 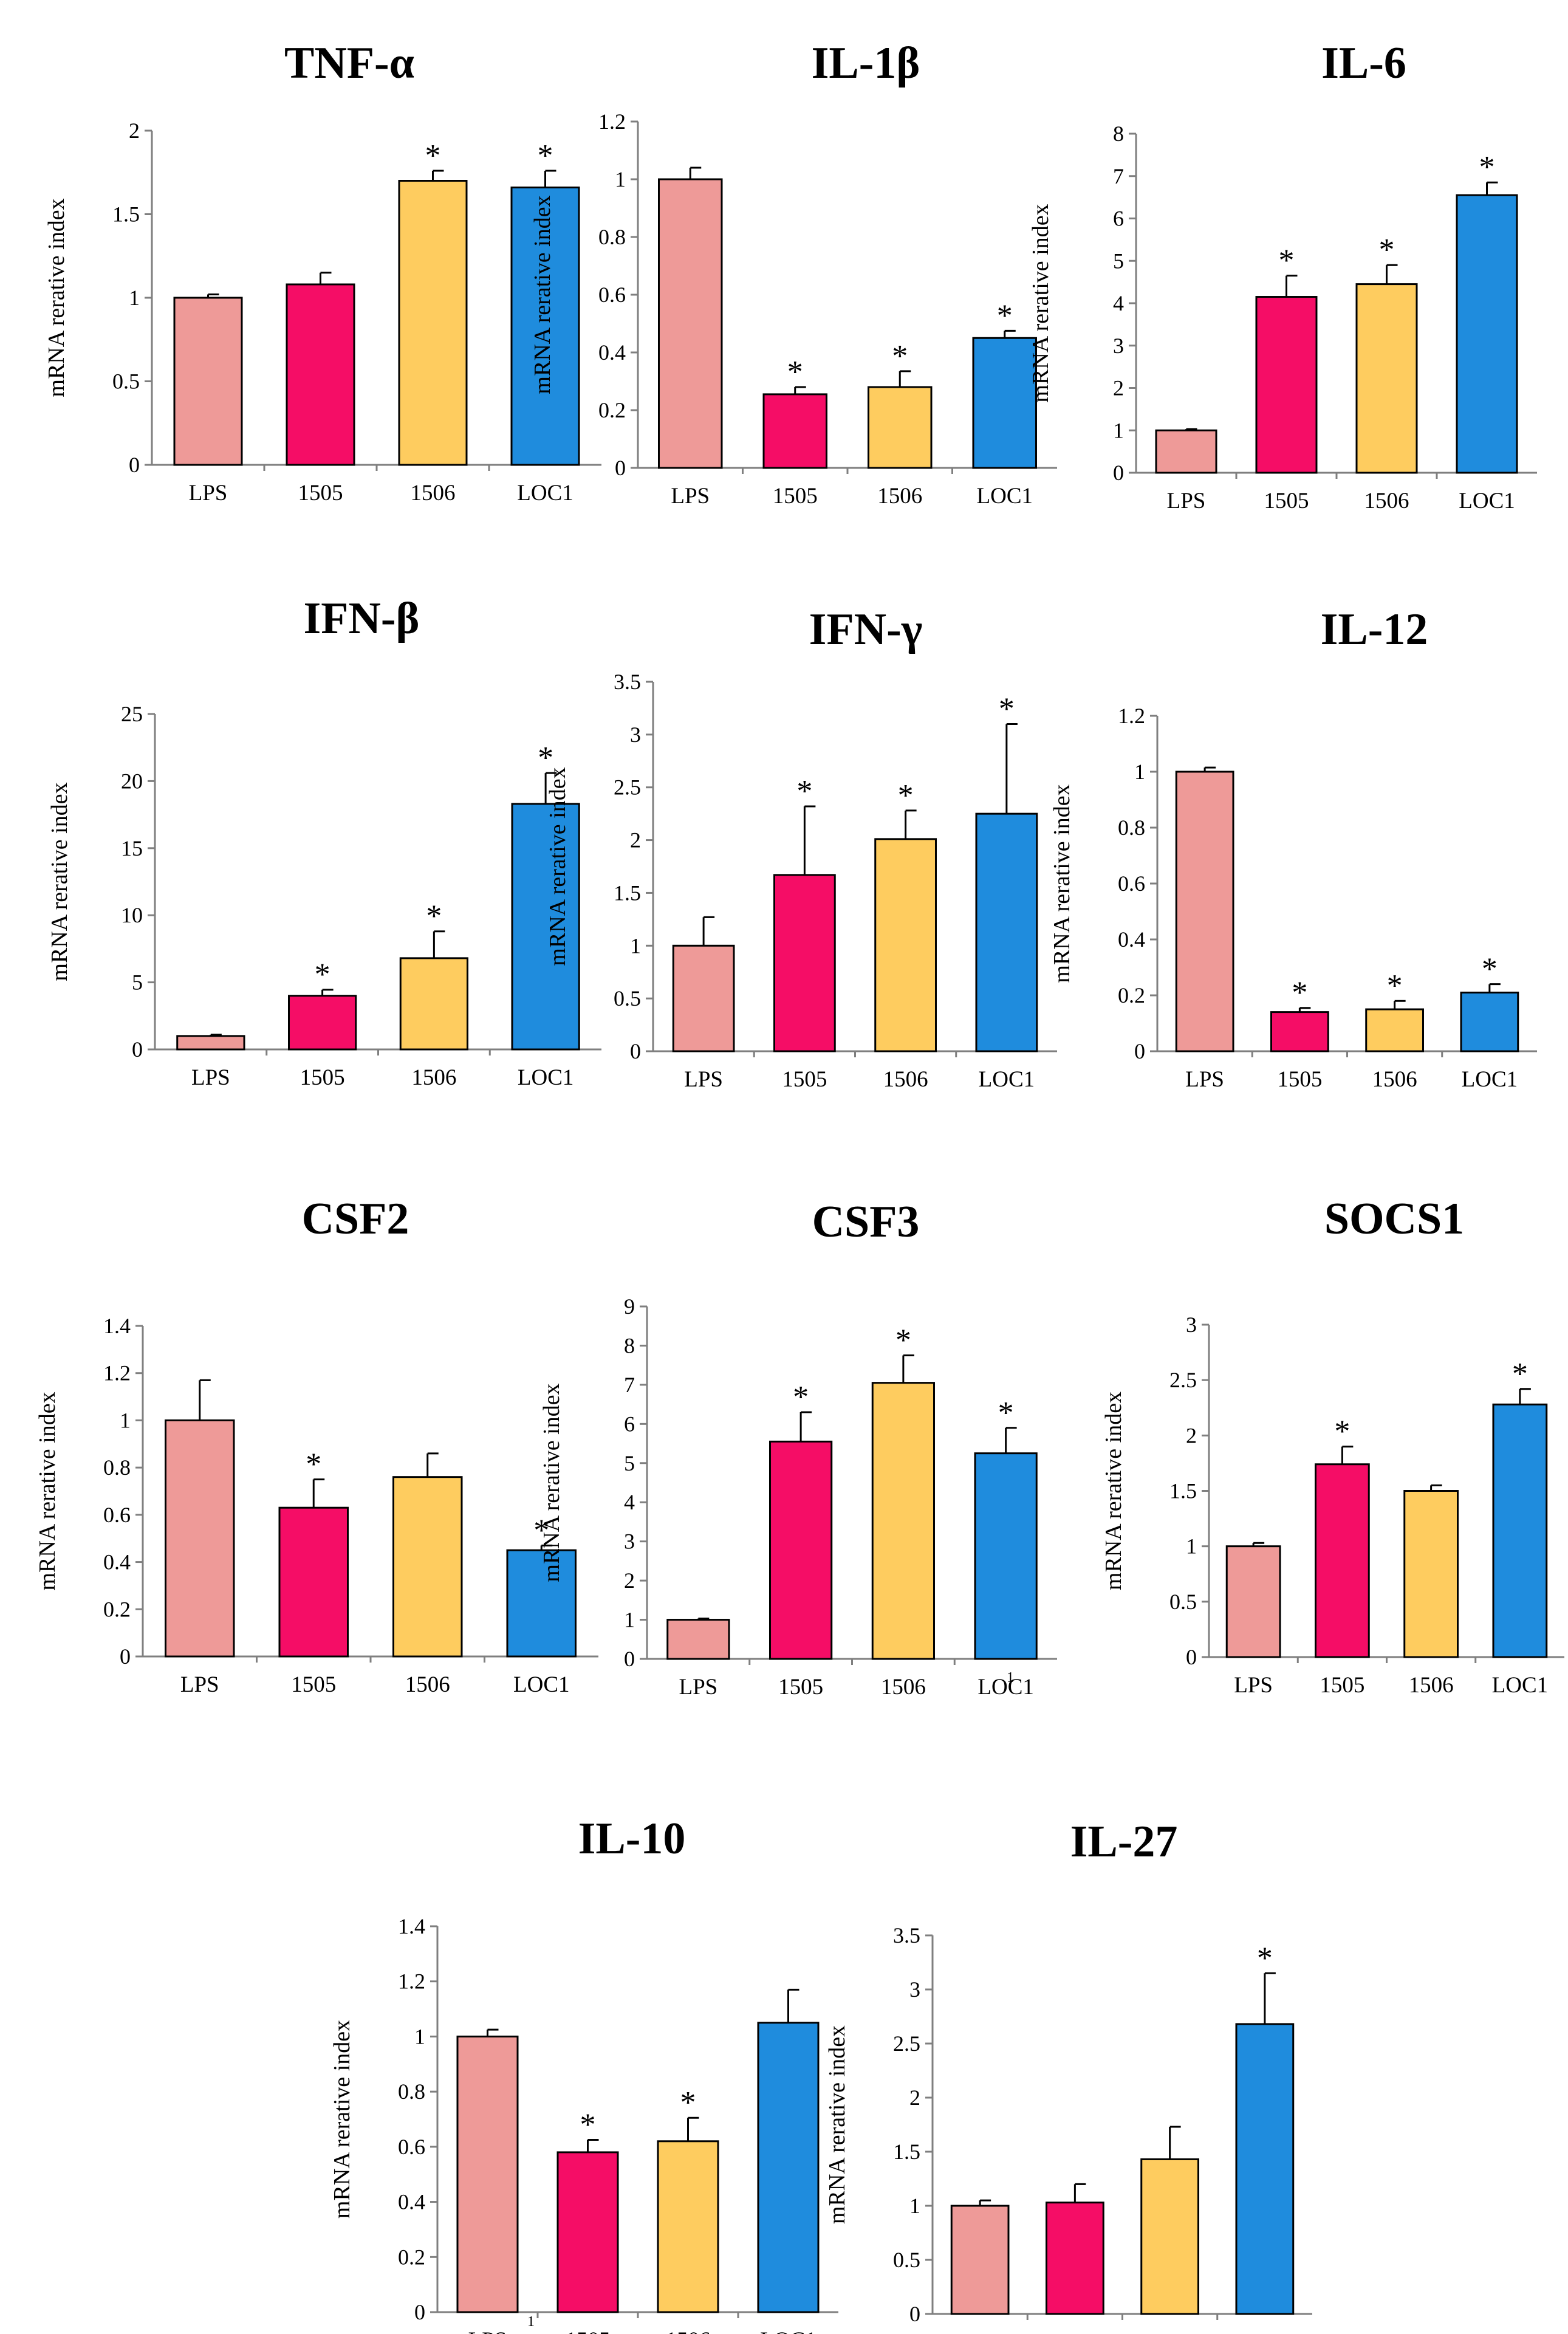 What do you see at coordinates (132, 915) in the screenshot?
I see `y-tick-label: 10` at bounding box center [132, 915].